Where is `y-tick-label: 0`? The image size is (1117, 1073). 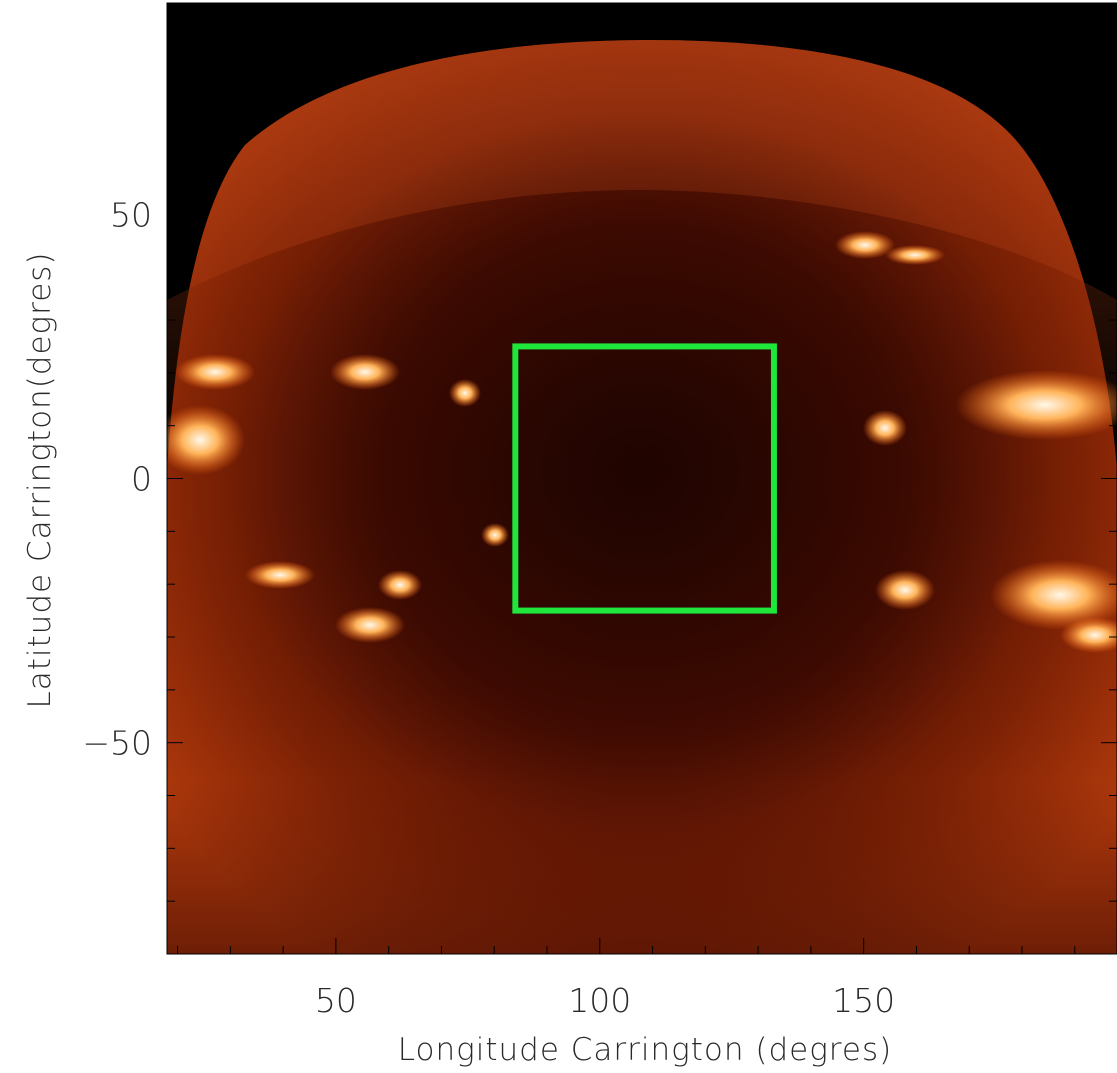
y-tick-label: 0 is located at coordinates (141, 479).